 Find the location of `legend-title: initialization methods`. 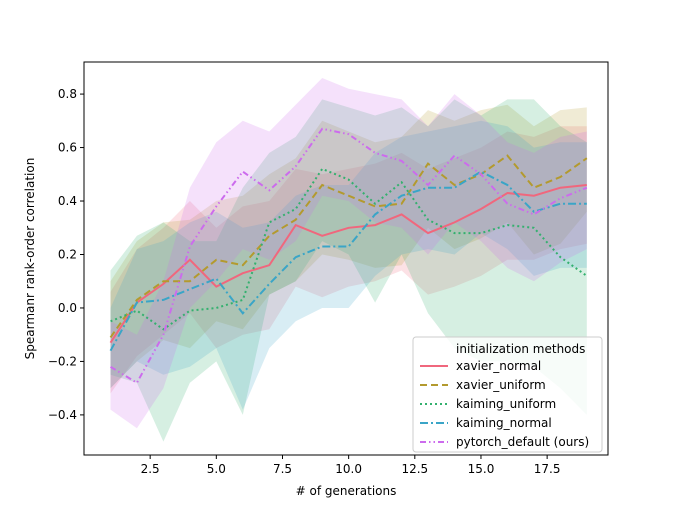

legend-title: initialization methods is located at coordinates (520, 349).